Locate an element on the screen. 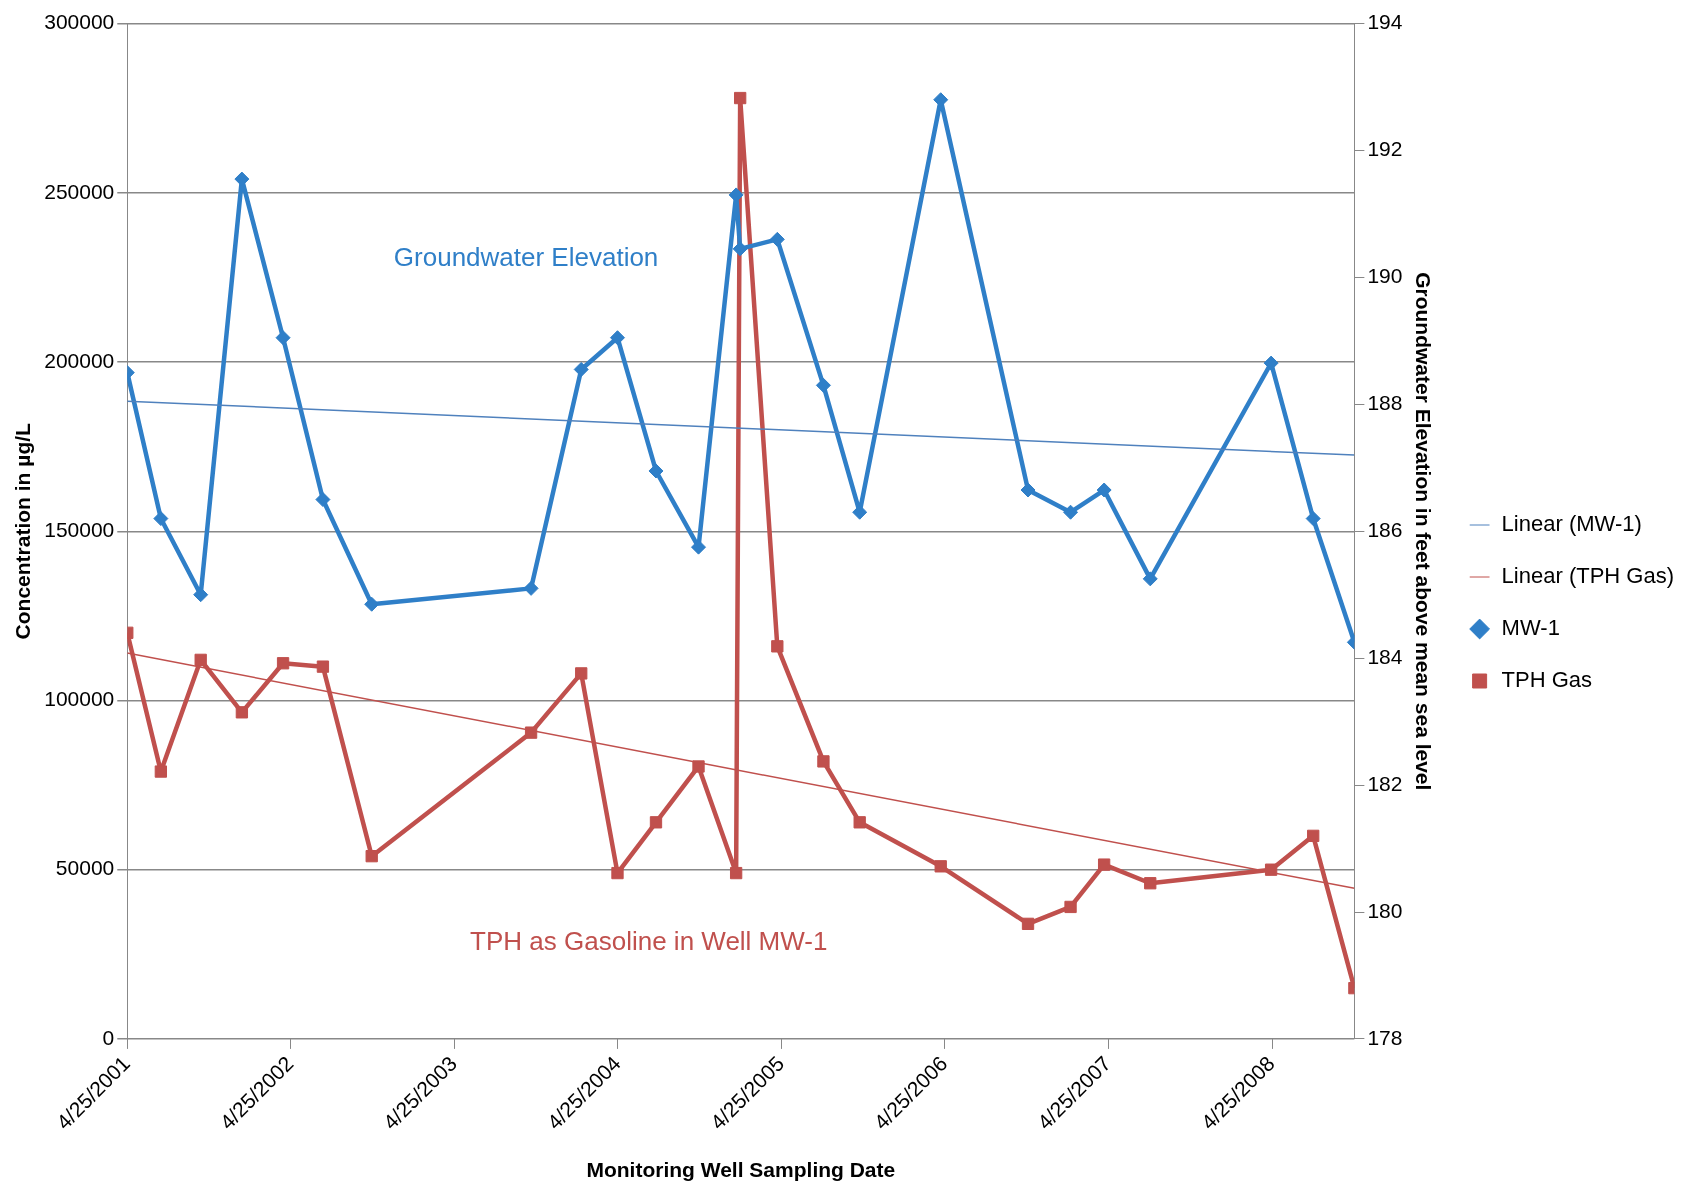  y2-tick-label: 186 is located at coordinates (1385, 530).